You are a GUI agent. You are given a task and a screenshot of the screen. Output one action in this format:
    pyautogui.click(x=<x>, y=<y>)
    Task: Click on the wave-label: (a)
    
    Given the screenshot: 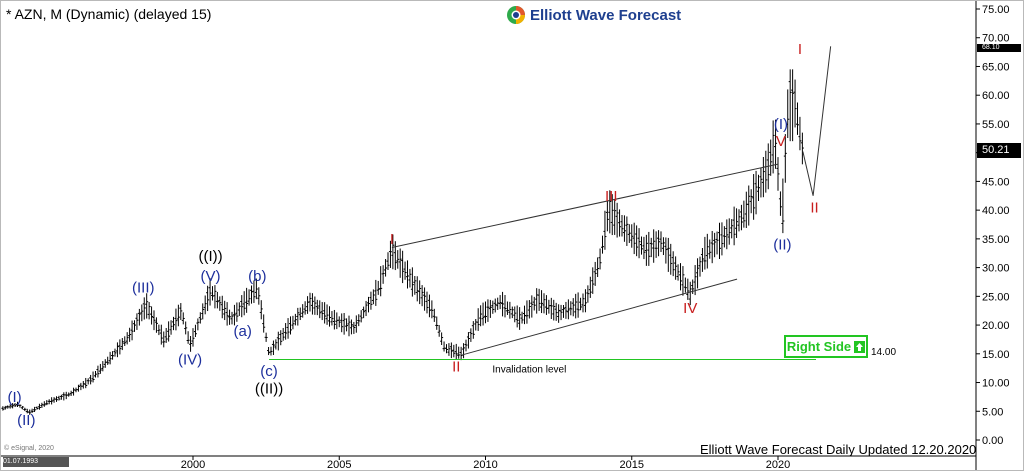 What is the action you would take?
    pyautogui.click(x=243, y=331)
    